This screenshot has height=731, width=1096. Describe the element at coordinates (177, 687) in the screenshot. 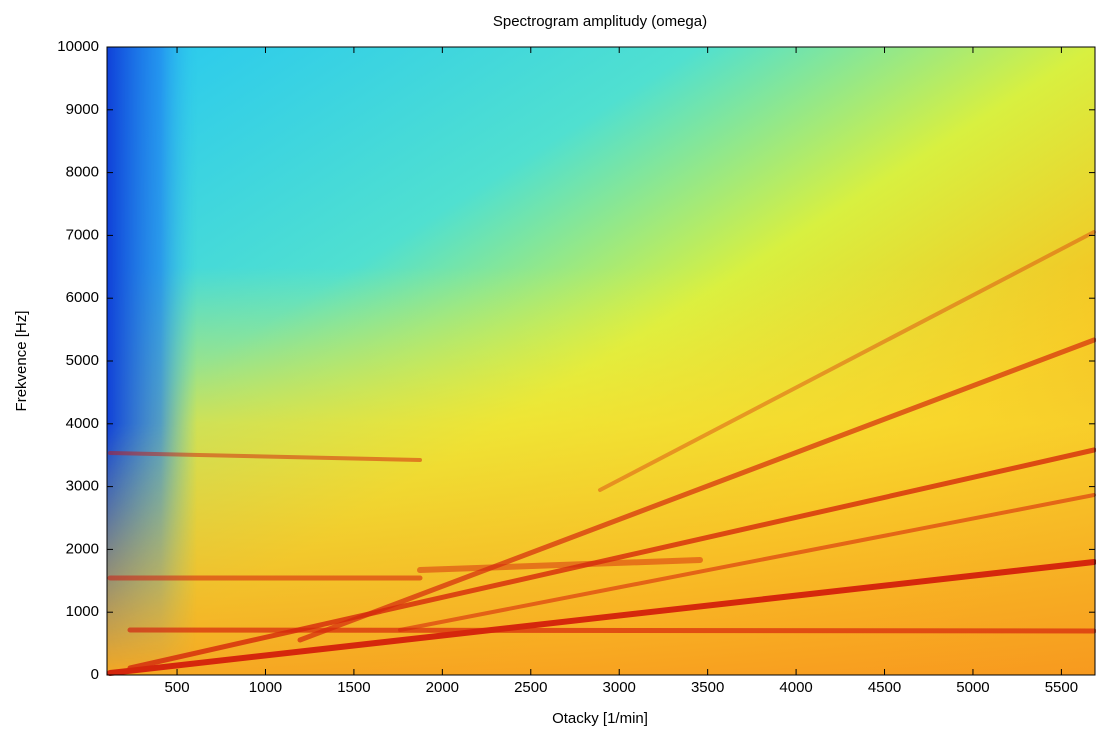

I see `x-tick-label: 500` at that location.